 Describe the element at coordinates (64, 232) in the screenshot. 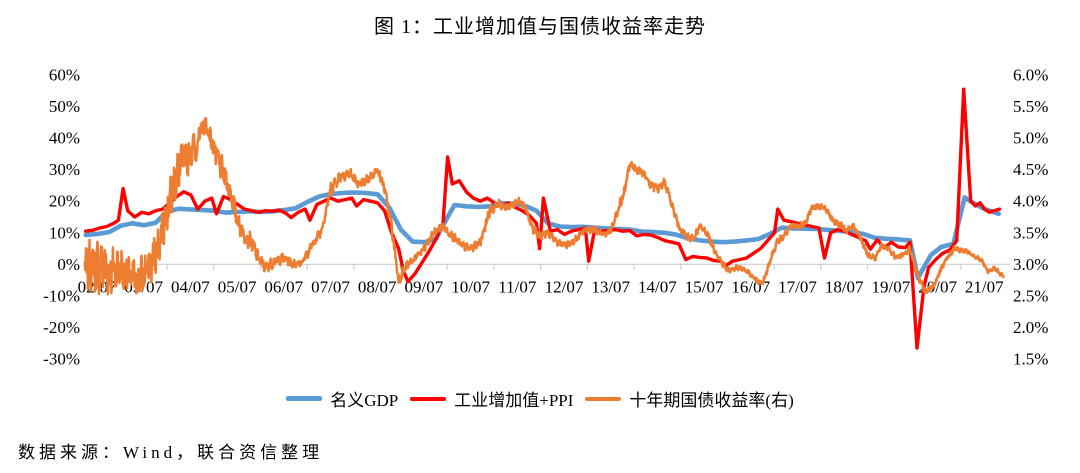

I see `left-axis-label: 10%` at that location.